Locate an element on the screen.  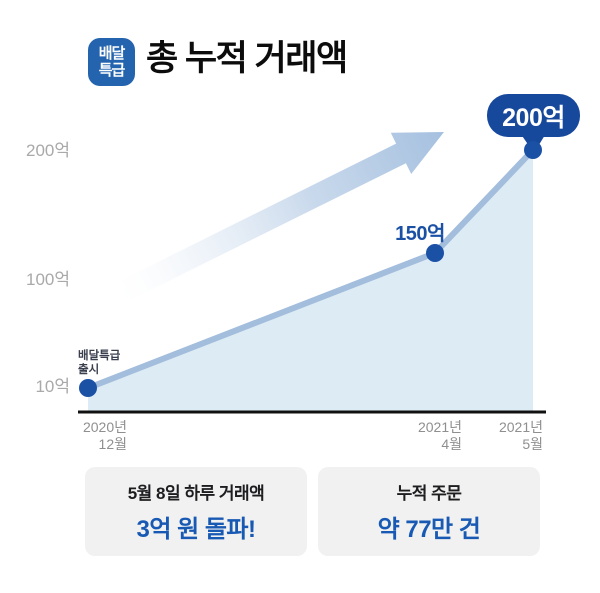
peak-value-label: 200억 is located at coordinates (533, 117).